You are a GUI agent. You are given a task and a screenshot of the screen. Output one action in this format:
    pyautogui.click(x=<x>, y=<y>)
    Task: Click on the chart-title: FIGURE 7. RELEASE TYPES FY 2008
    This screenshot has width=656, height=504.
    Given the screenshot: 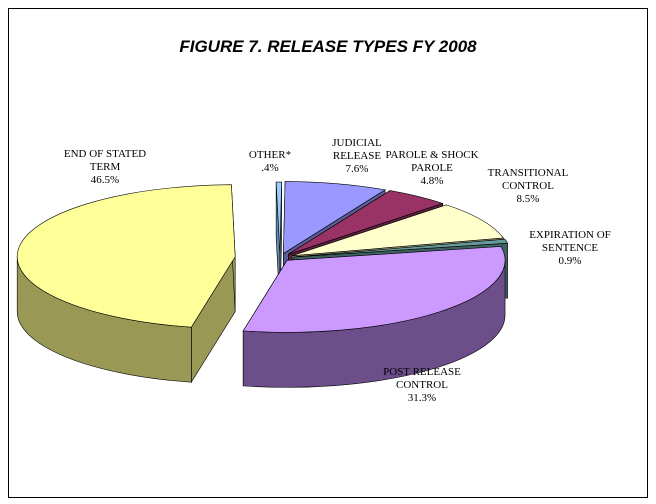 What is the action you would take?
    pyautogui.click(x=328, y=46)
    